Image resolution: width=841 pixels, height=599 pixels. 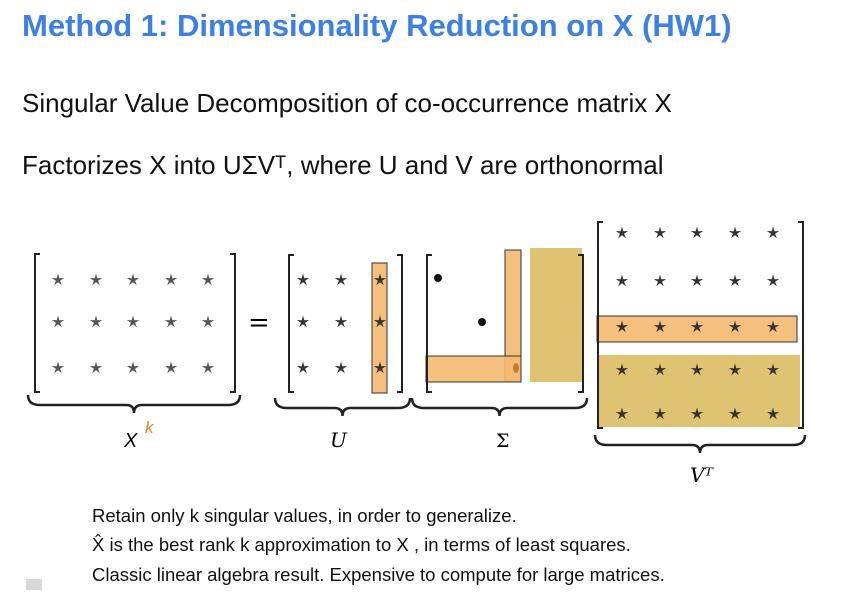 I want to click on x-matrix-left-bracket, so click(x=37, y=323).